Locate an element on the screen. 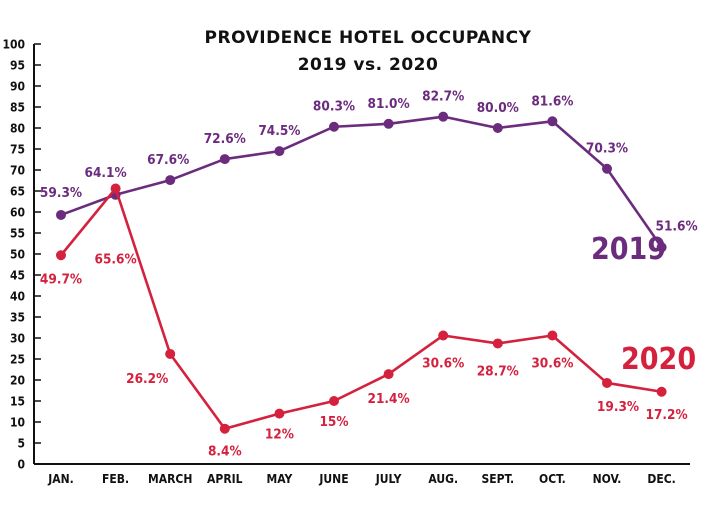 This screenshot has width=709, height=507. data-label: 21.4% is located at coordinates (389, 399).